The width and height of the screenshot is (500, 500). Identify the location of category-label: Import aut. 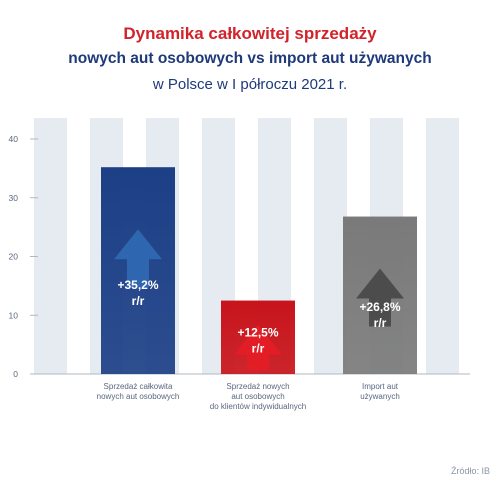
(380, 386).